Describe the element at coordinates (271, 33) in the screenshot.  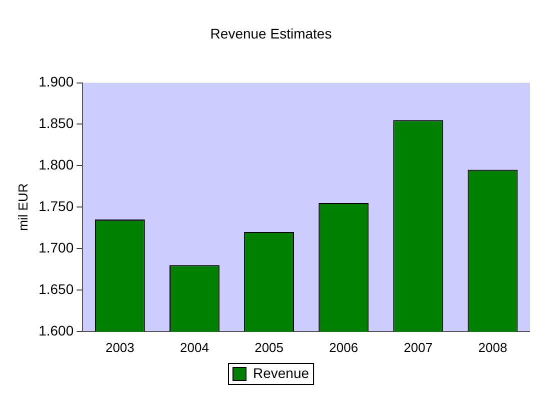
I see `chart-title: Revenue Estimates` at that location.